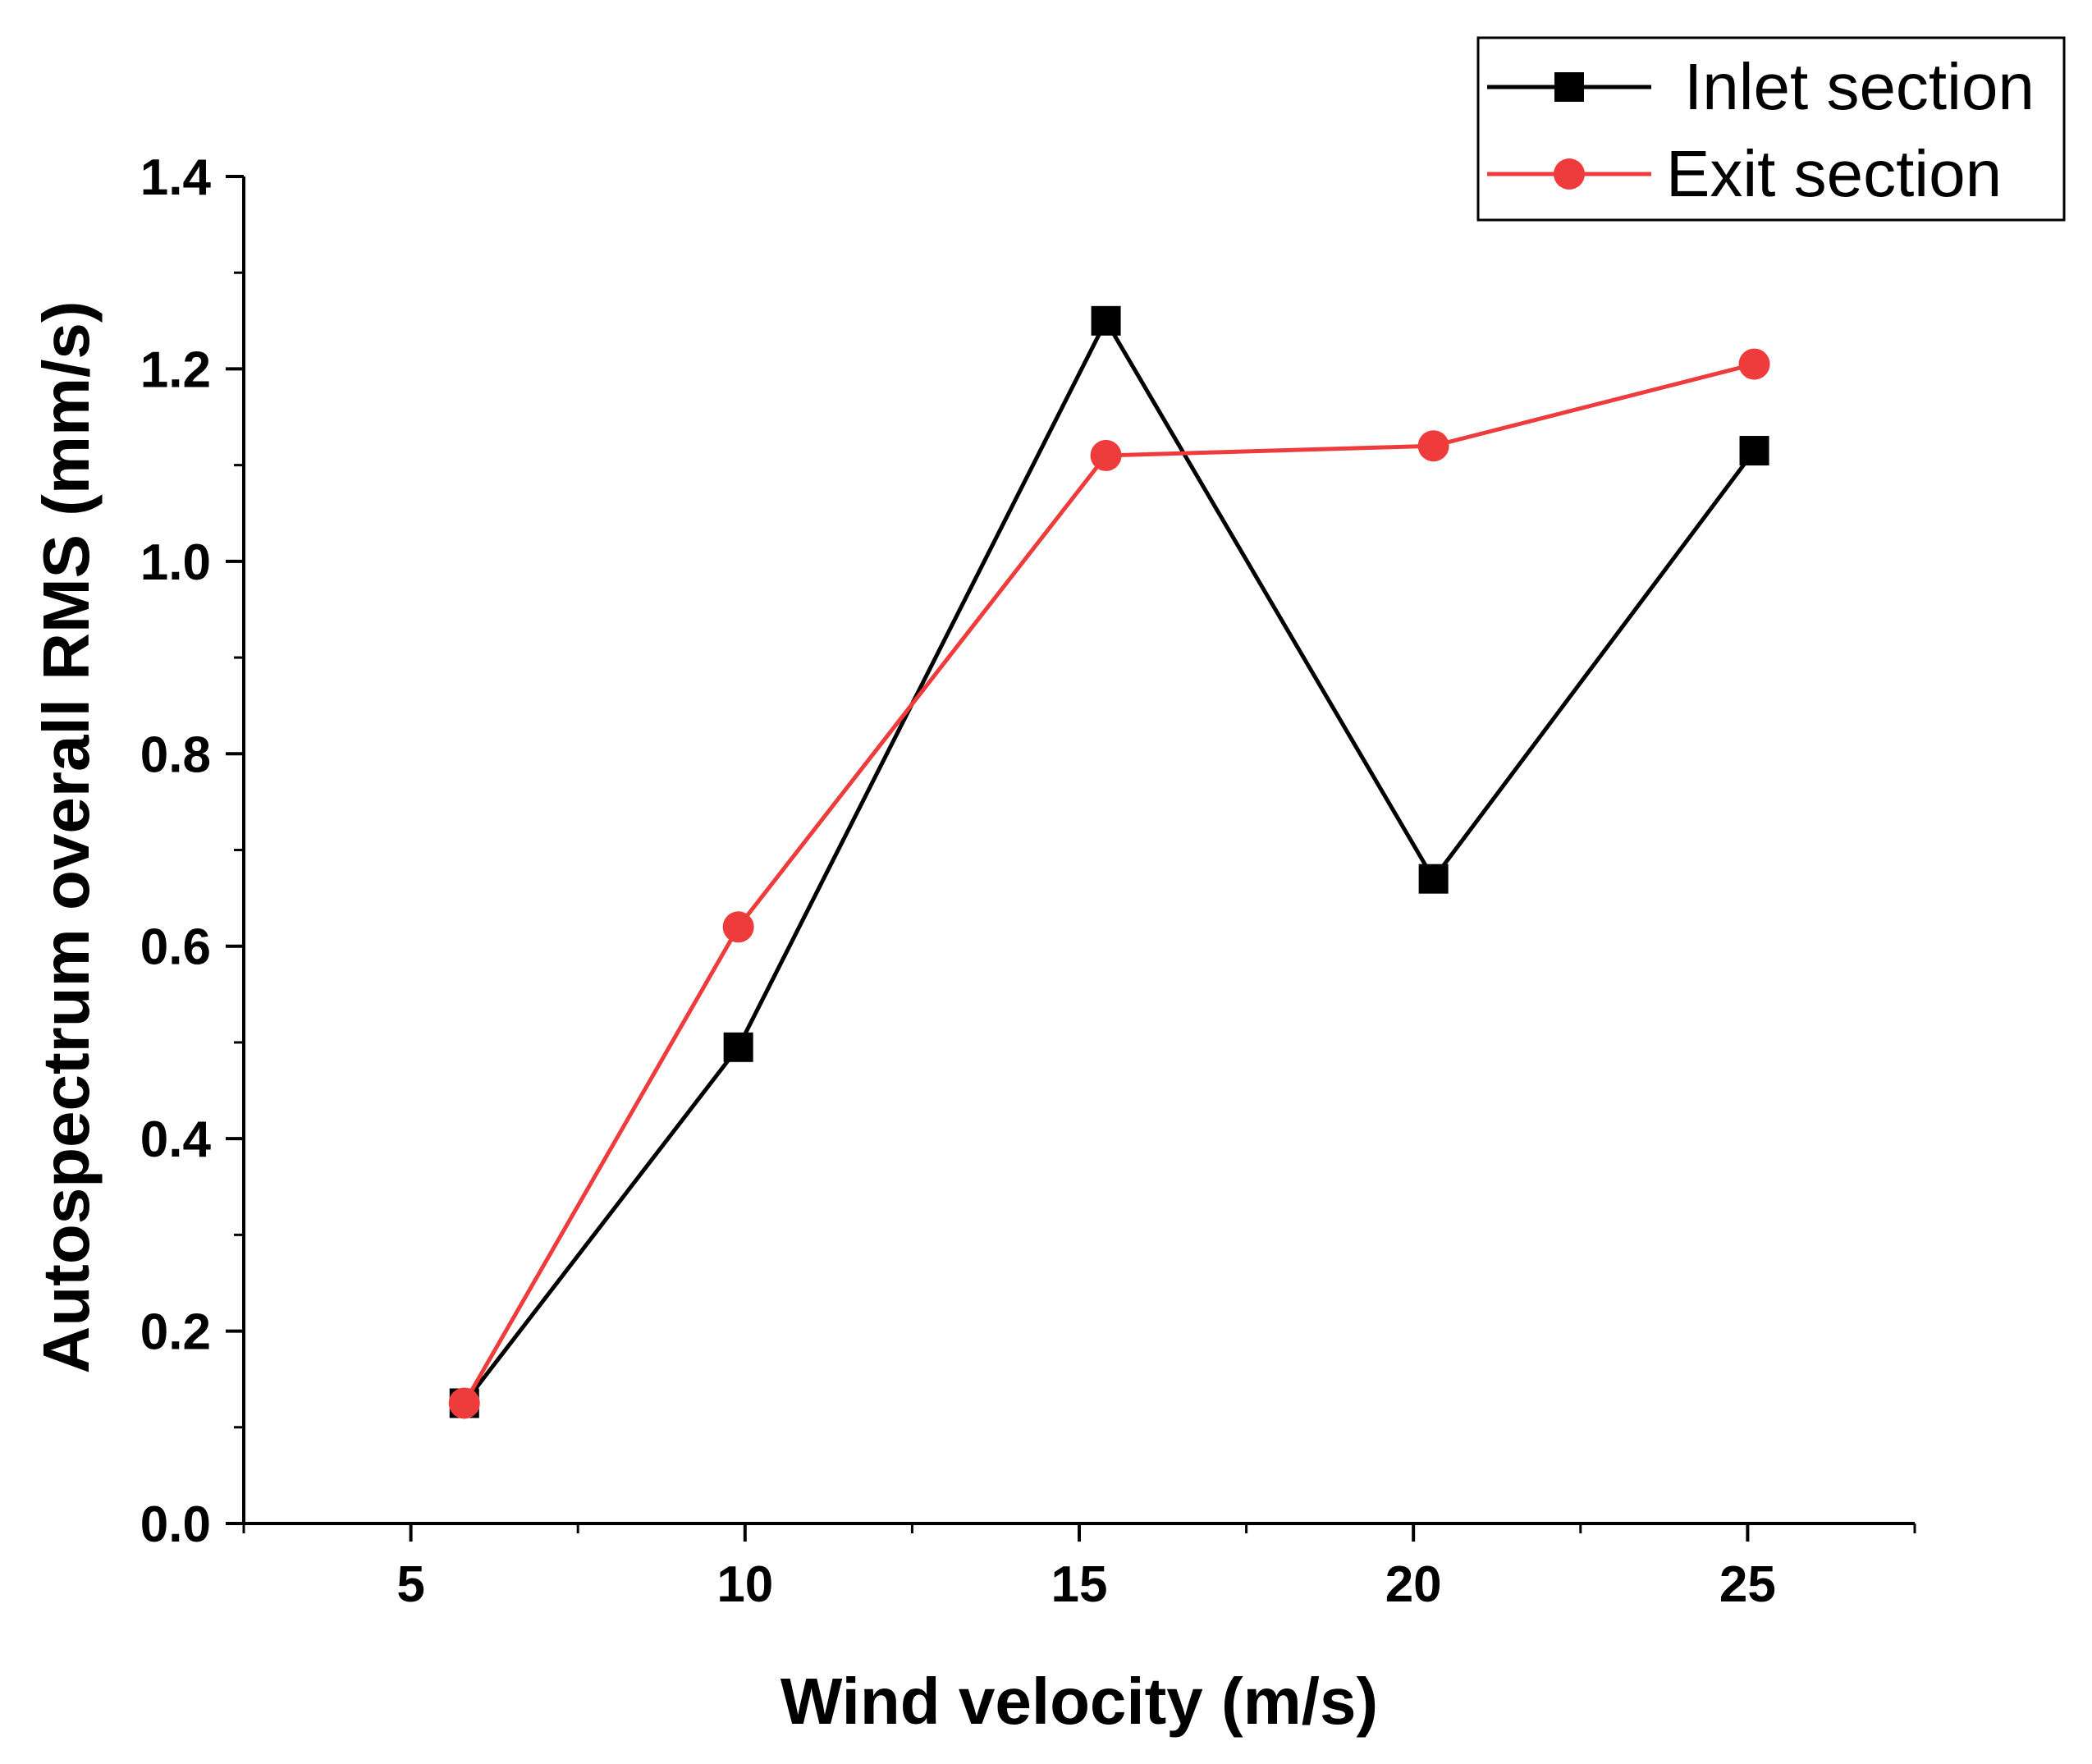 The width and height of the screenshot is (2092, 1764). I want to click on x-tick-label: 25, so click(1748, 1584).